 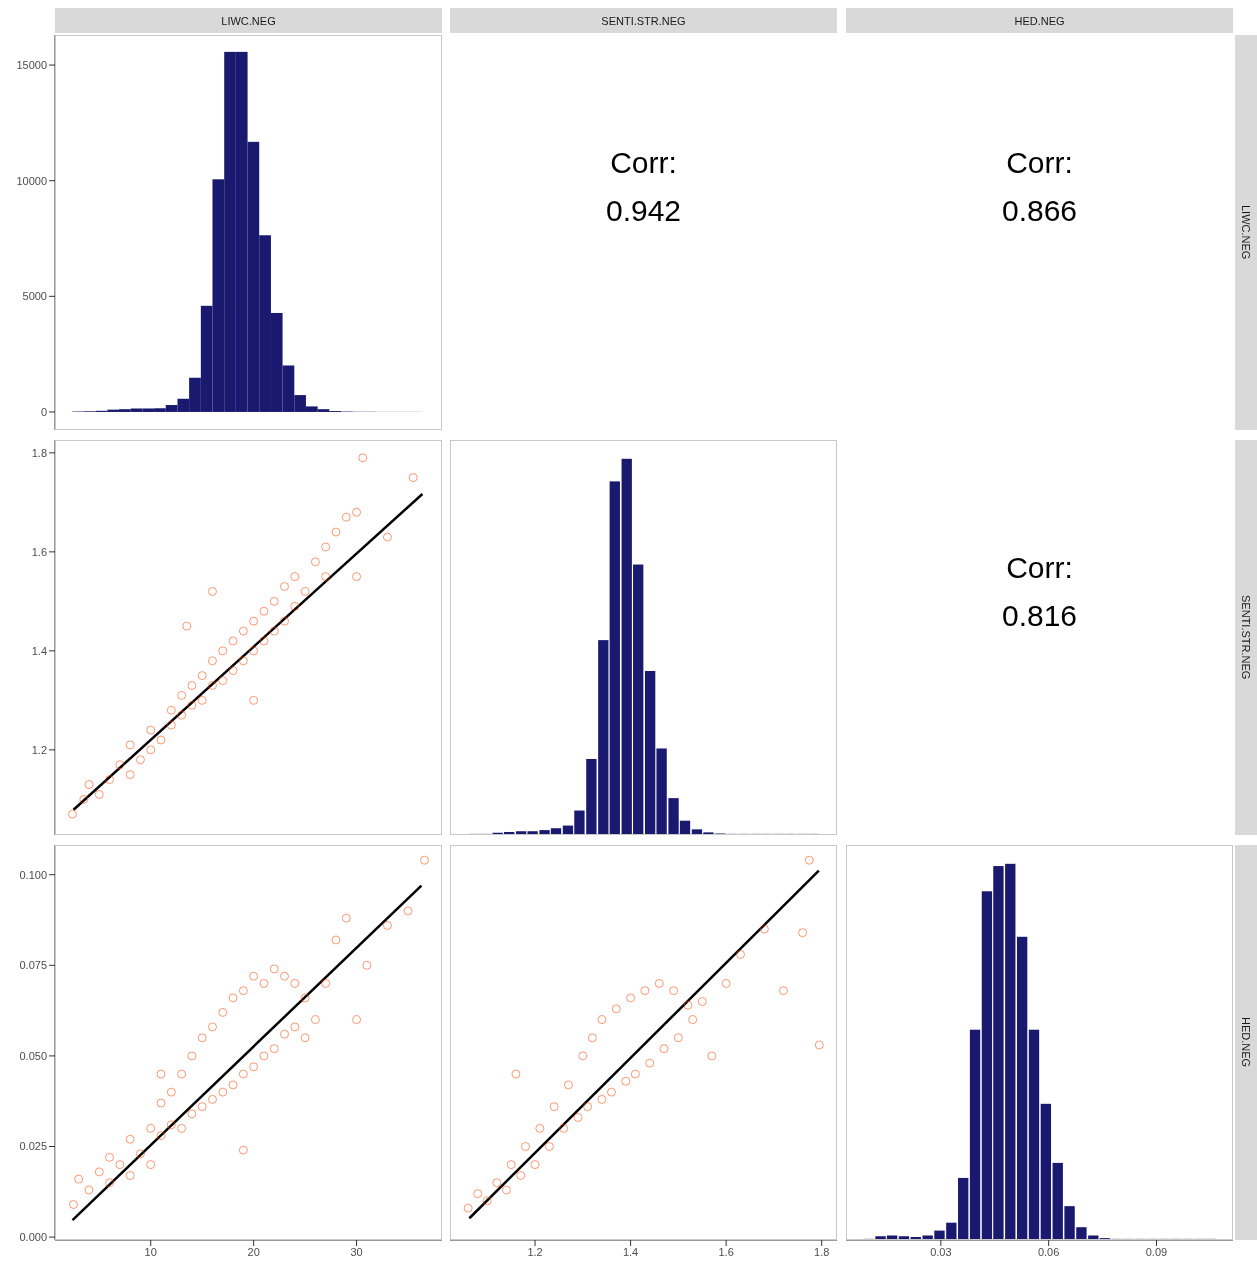 What do you see at coordinates (941, 1251) in the screenshot?
I see `x-tick-label: 0.03` at bounding box center [941, 1251].